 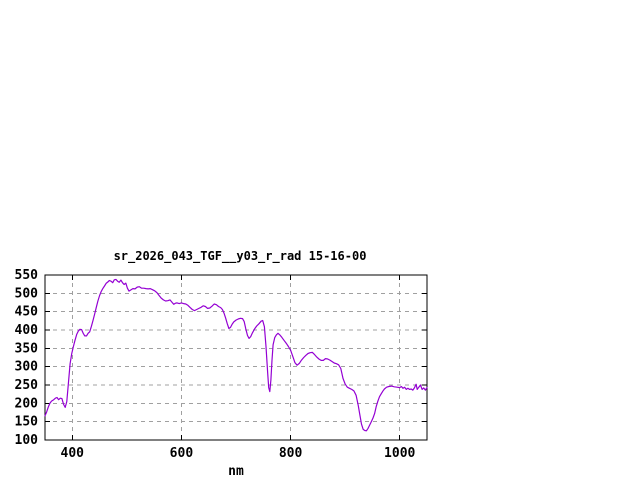 I want to click on x-tick-label-800: 800, so click(x=291, y=453).